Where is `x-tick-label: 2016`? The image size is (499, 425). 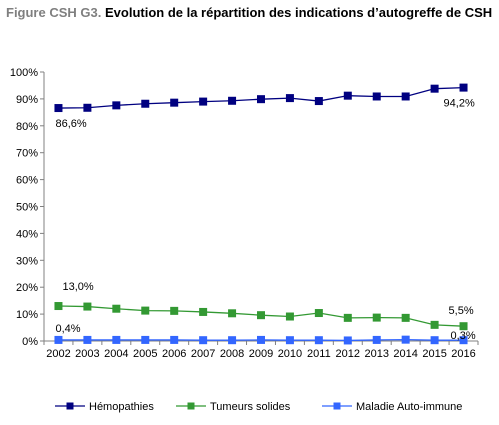 x-tick-label: 2016 is located at coordinates (463, 354).